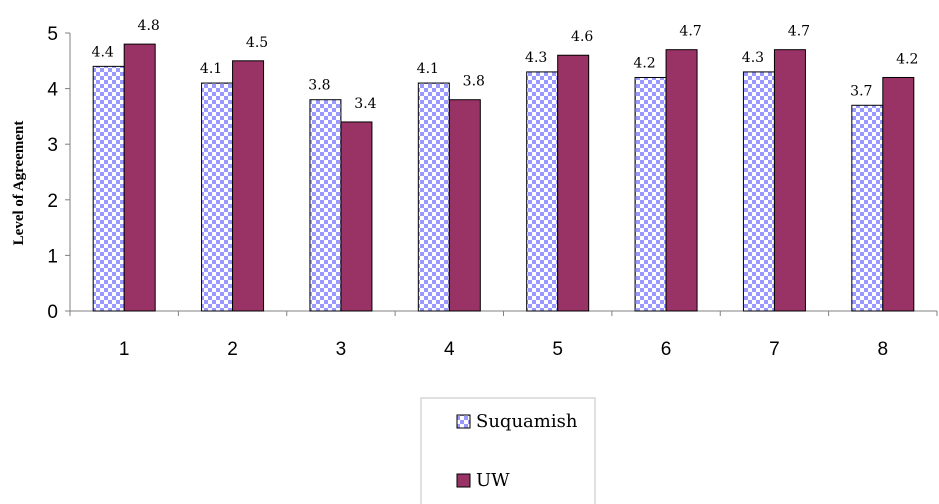 Image resolution: width=939 pixels, height=504 pixels. I want to click on x-tick-label: 8, so click(883, 349).